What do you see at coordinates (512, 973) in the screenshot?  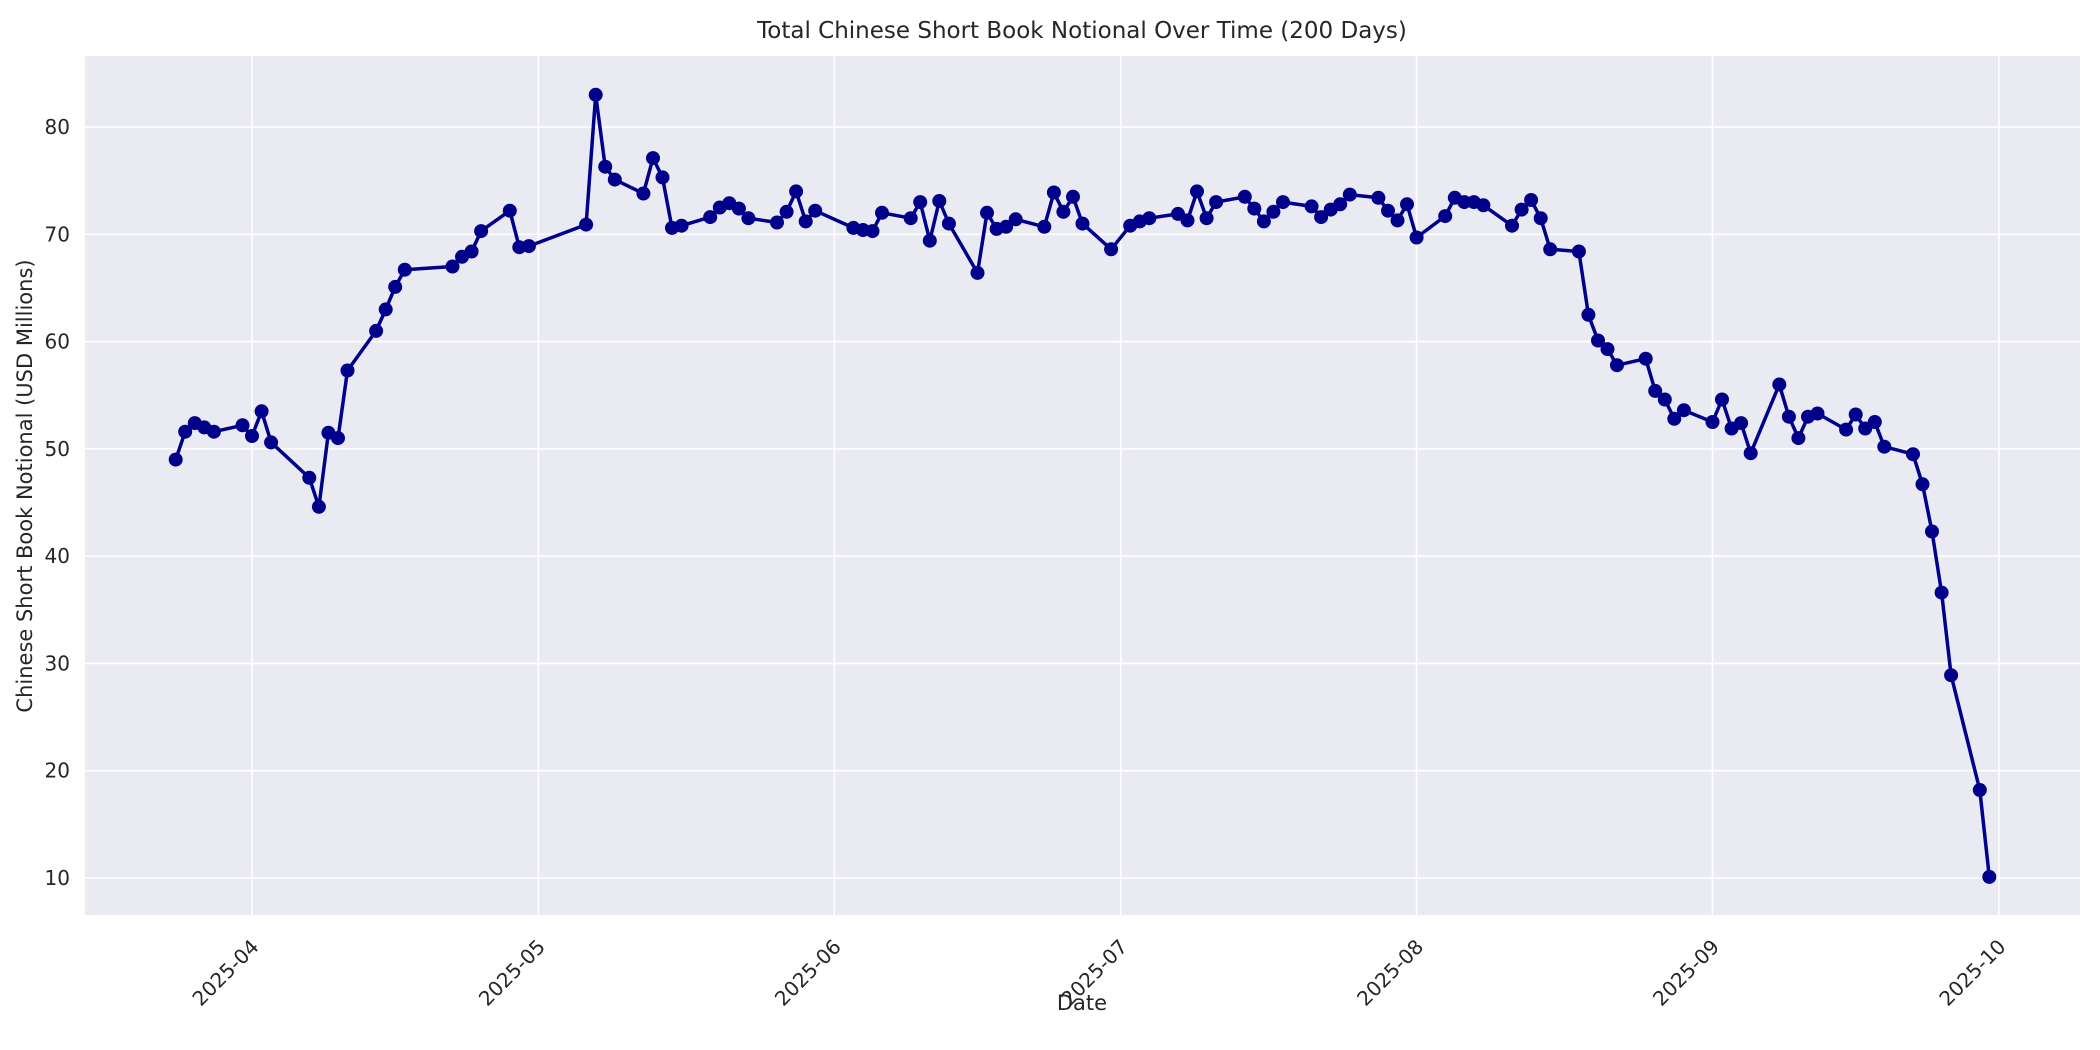 I see `x-tick-label: 2025-05` at bounding box center [512, 973].